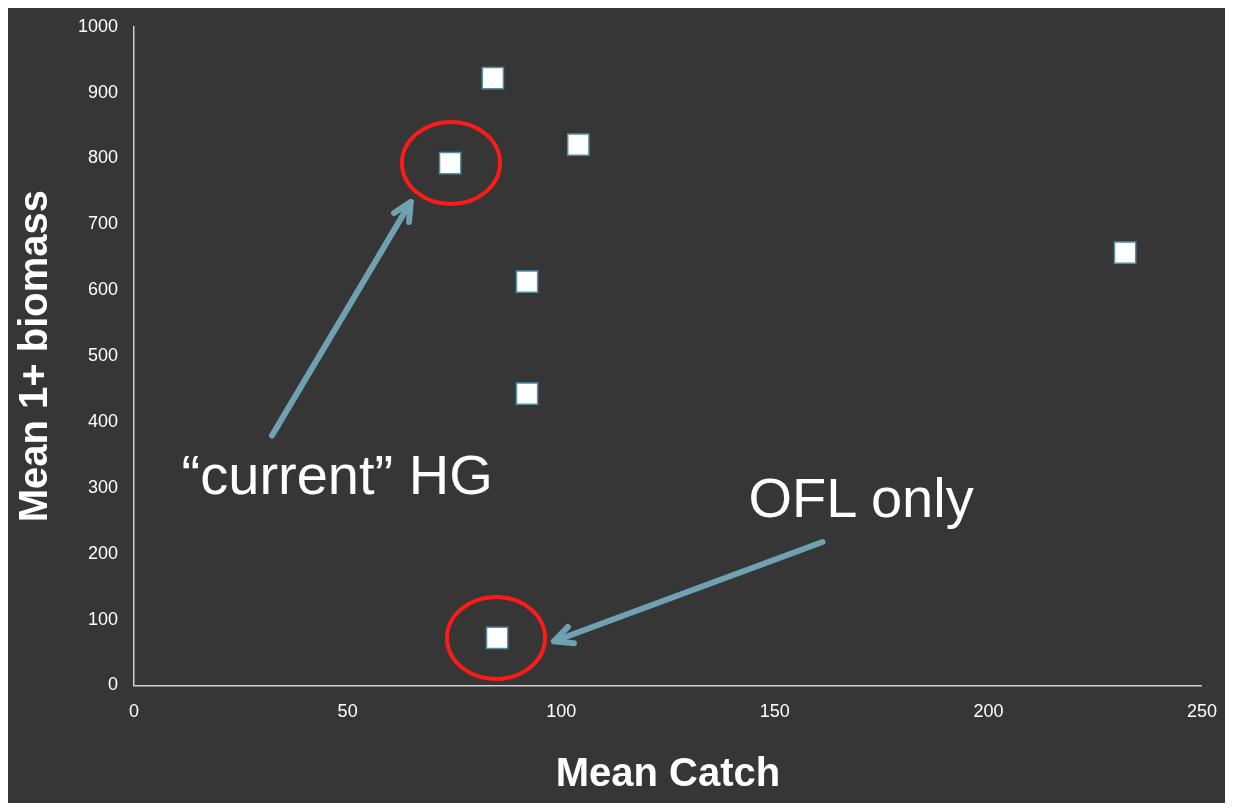 The image size is (1233, 811). I want to click on y-tick-label: 500, so click(103, 355).